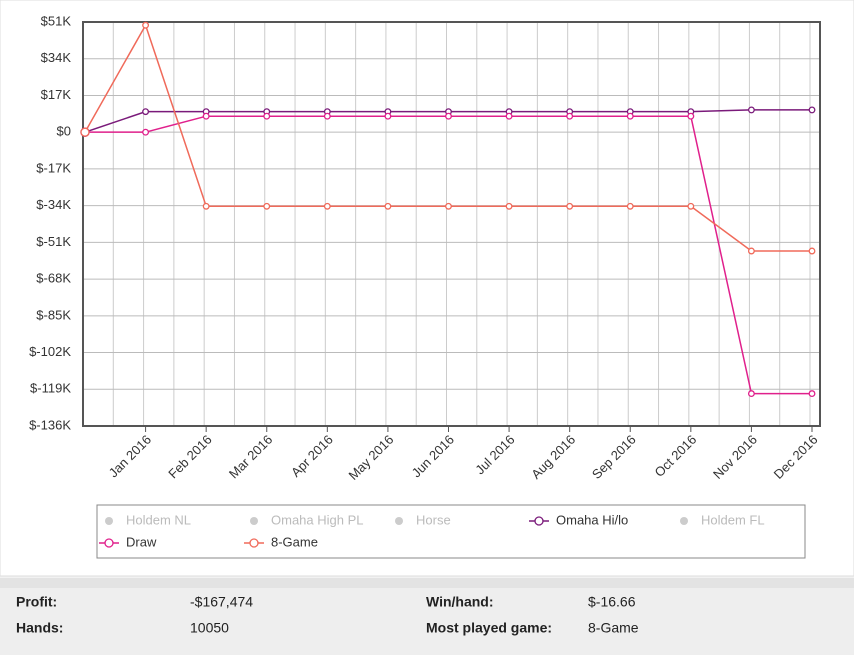 The height and width of the screenshot is (655, 854). I want to click on legend-item: Holdem NL, so click(148, 519).